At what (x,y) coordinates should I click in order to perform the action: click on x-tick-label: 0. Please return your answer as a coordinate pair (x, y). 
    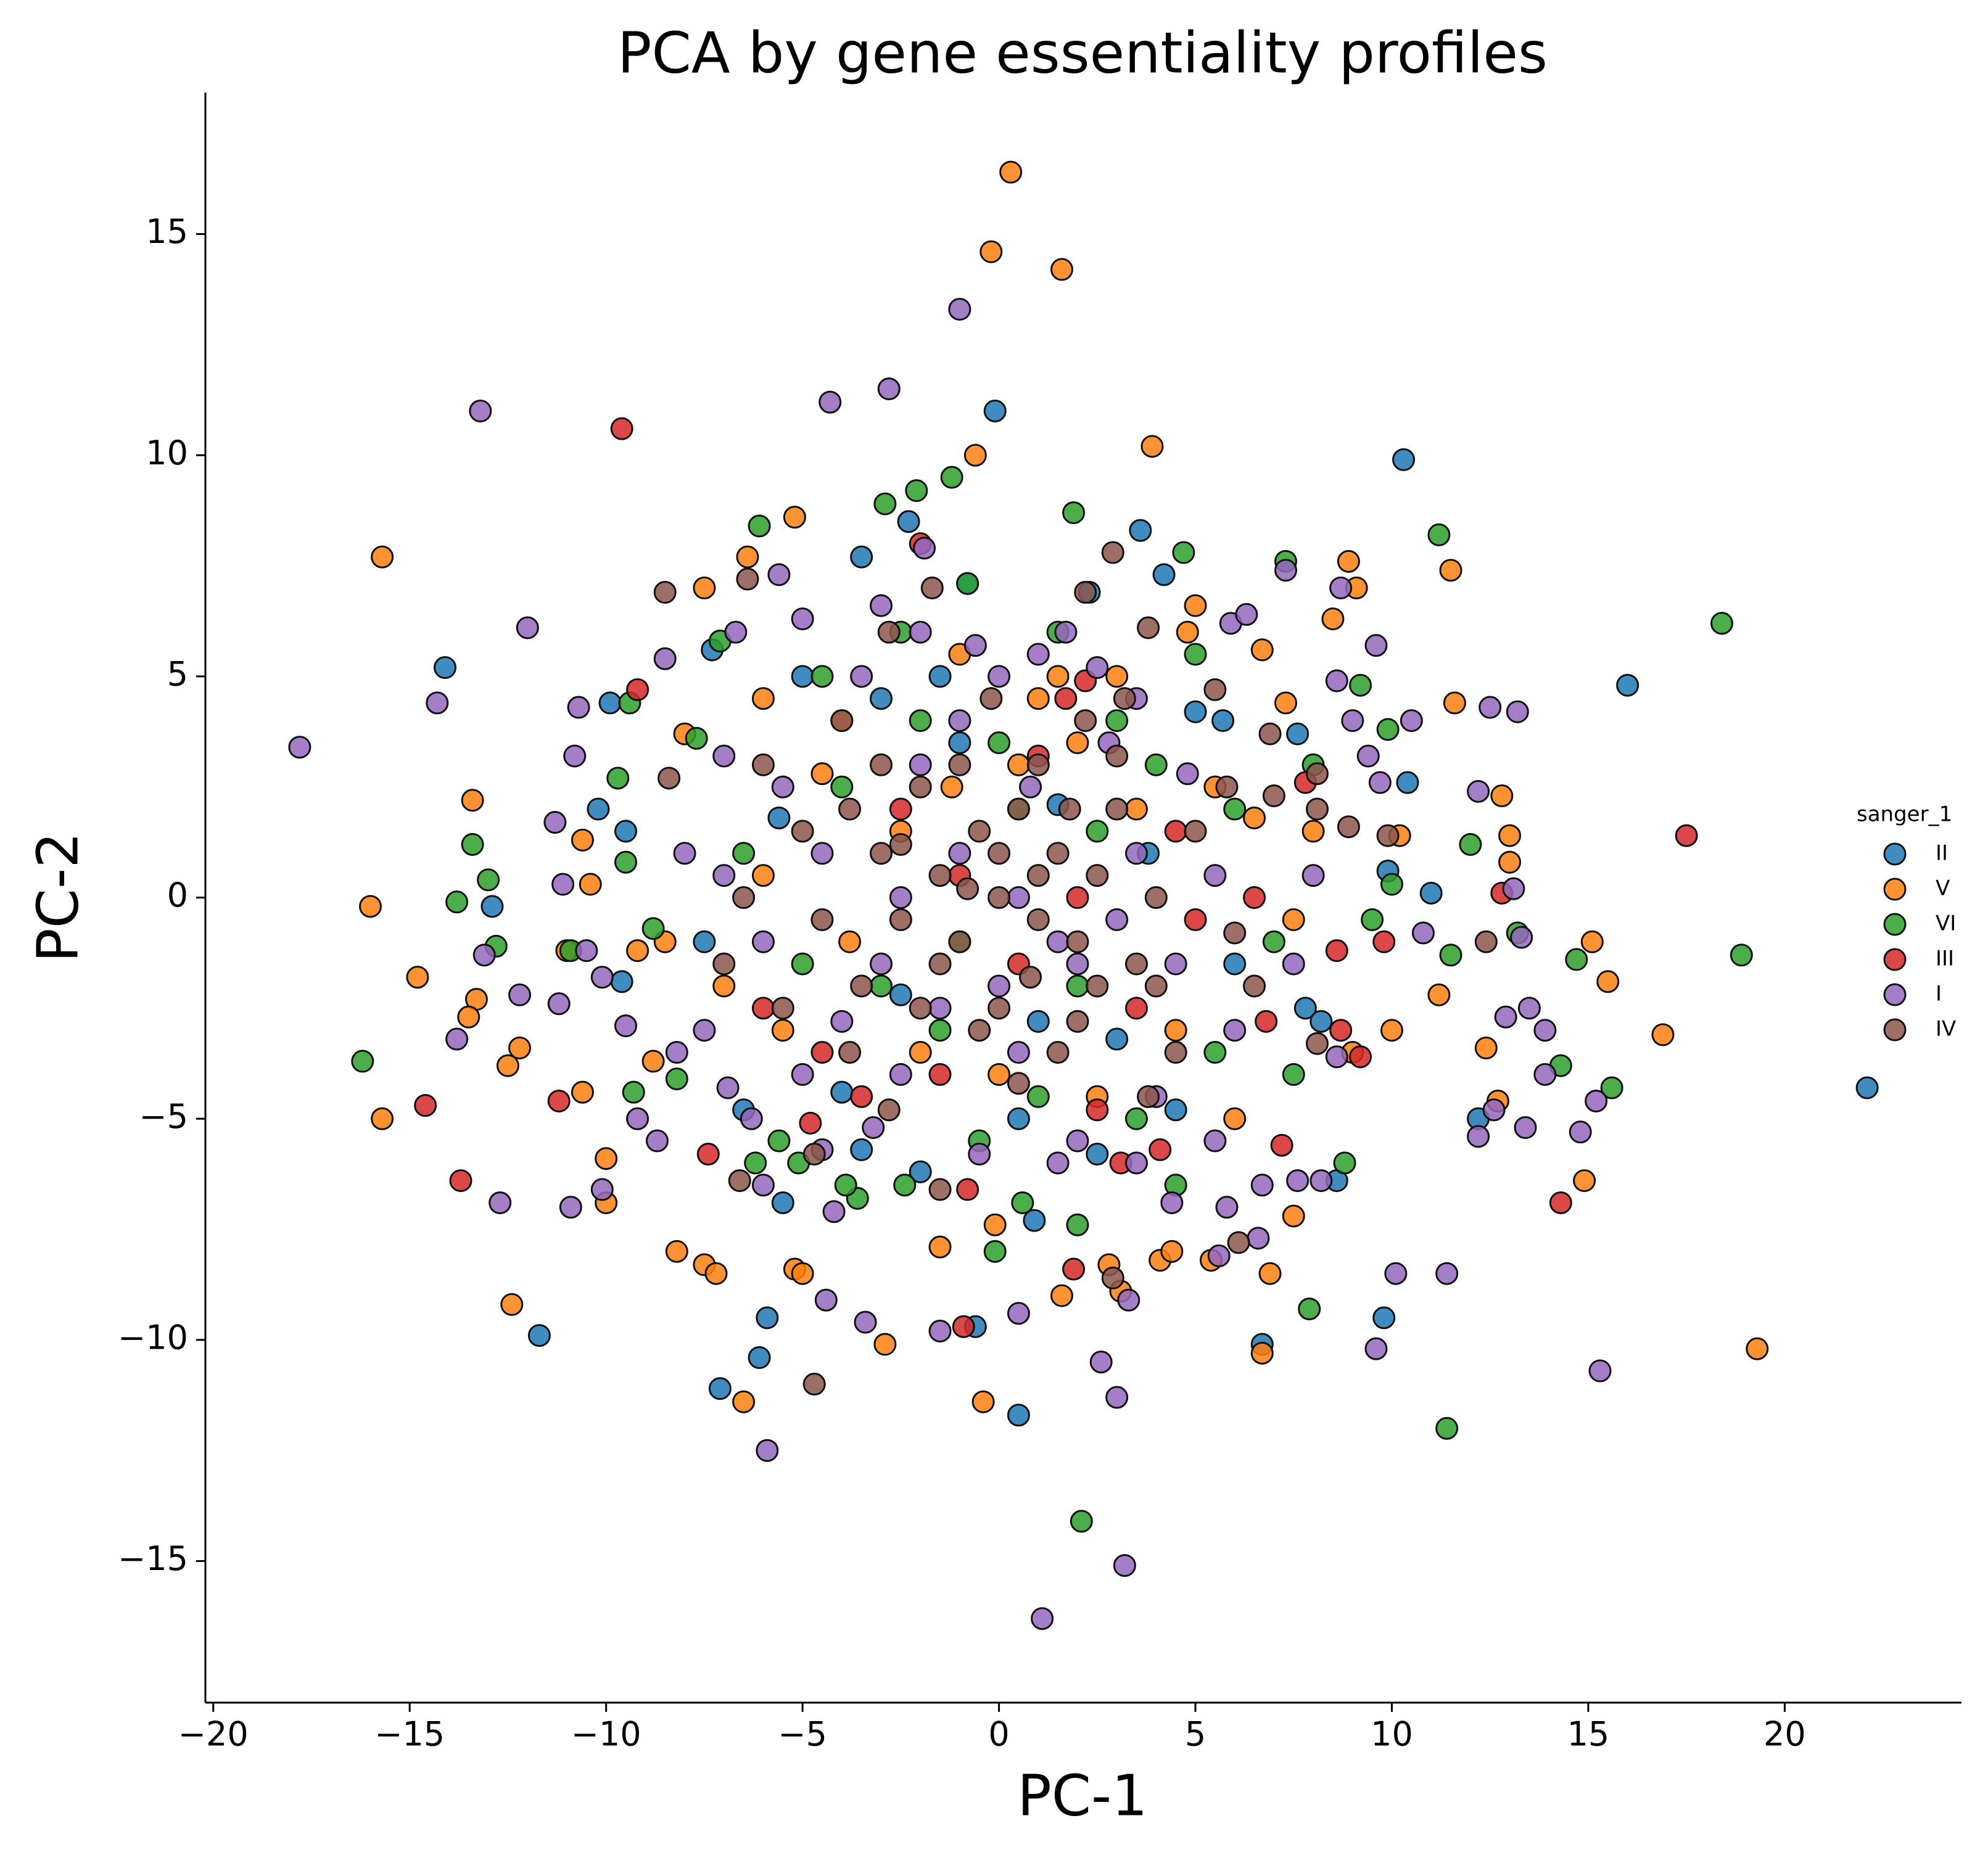
    Looking at the image, I should click on (999, 1735).